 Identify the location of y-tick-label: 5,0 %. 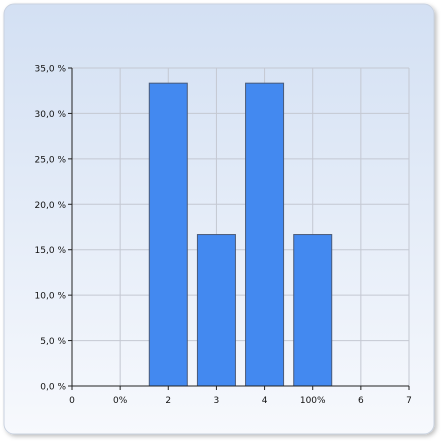
(53, 342).